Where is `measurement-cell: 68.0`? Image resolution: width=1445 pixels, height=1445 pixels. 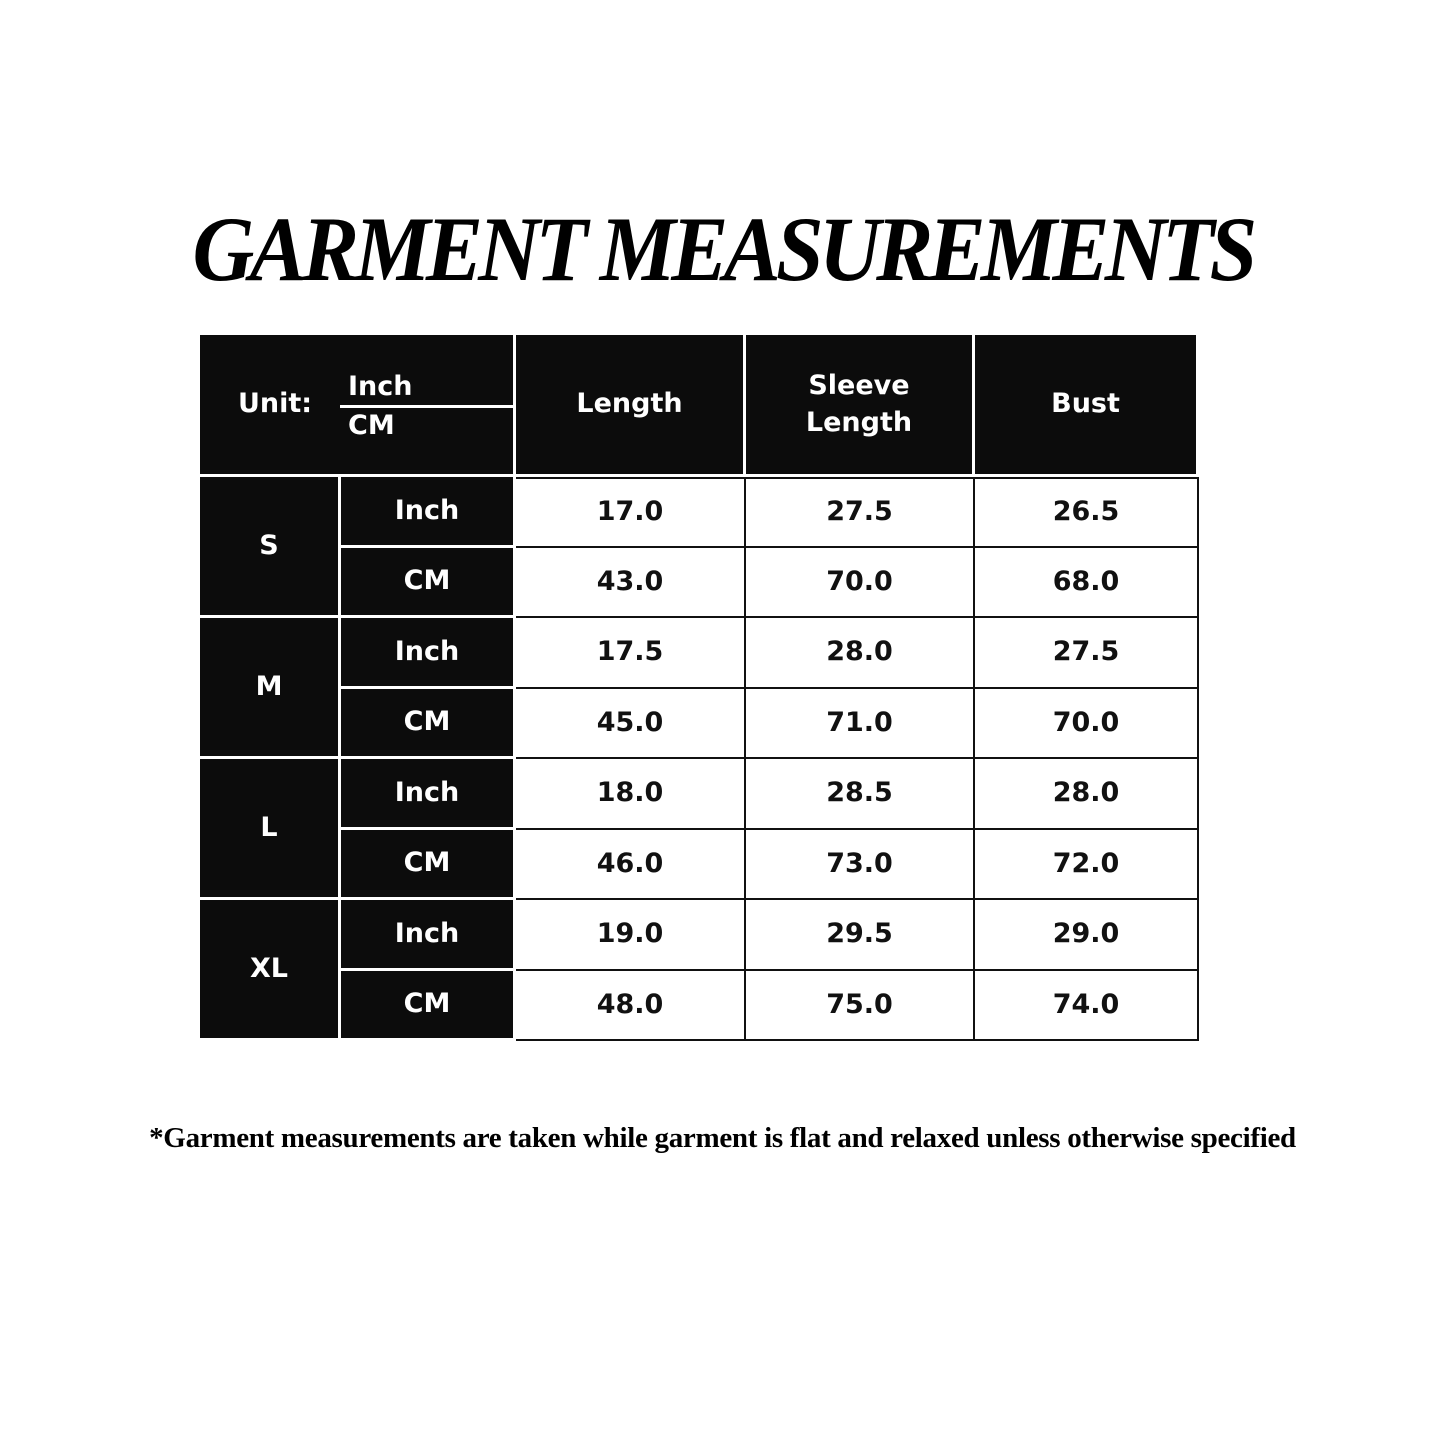
measurement-cell: 68.0 is located at coordinates (1087, 582).